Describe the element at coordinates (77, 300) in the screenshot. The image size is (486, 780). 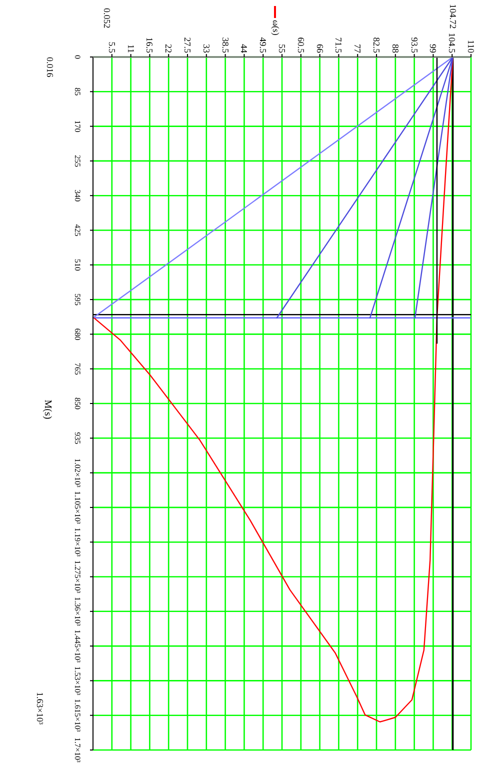
I see `y-tick-label: 595` at that location.